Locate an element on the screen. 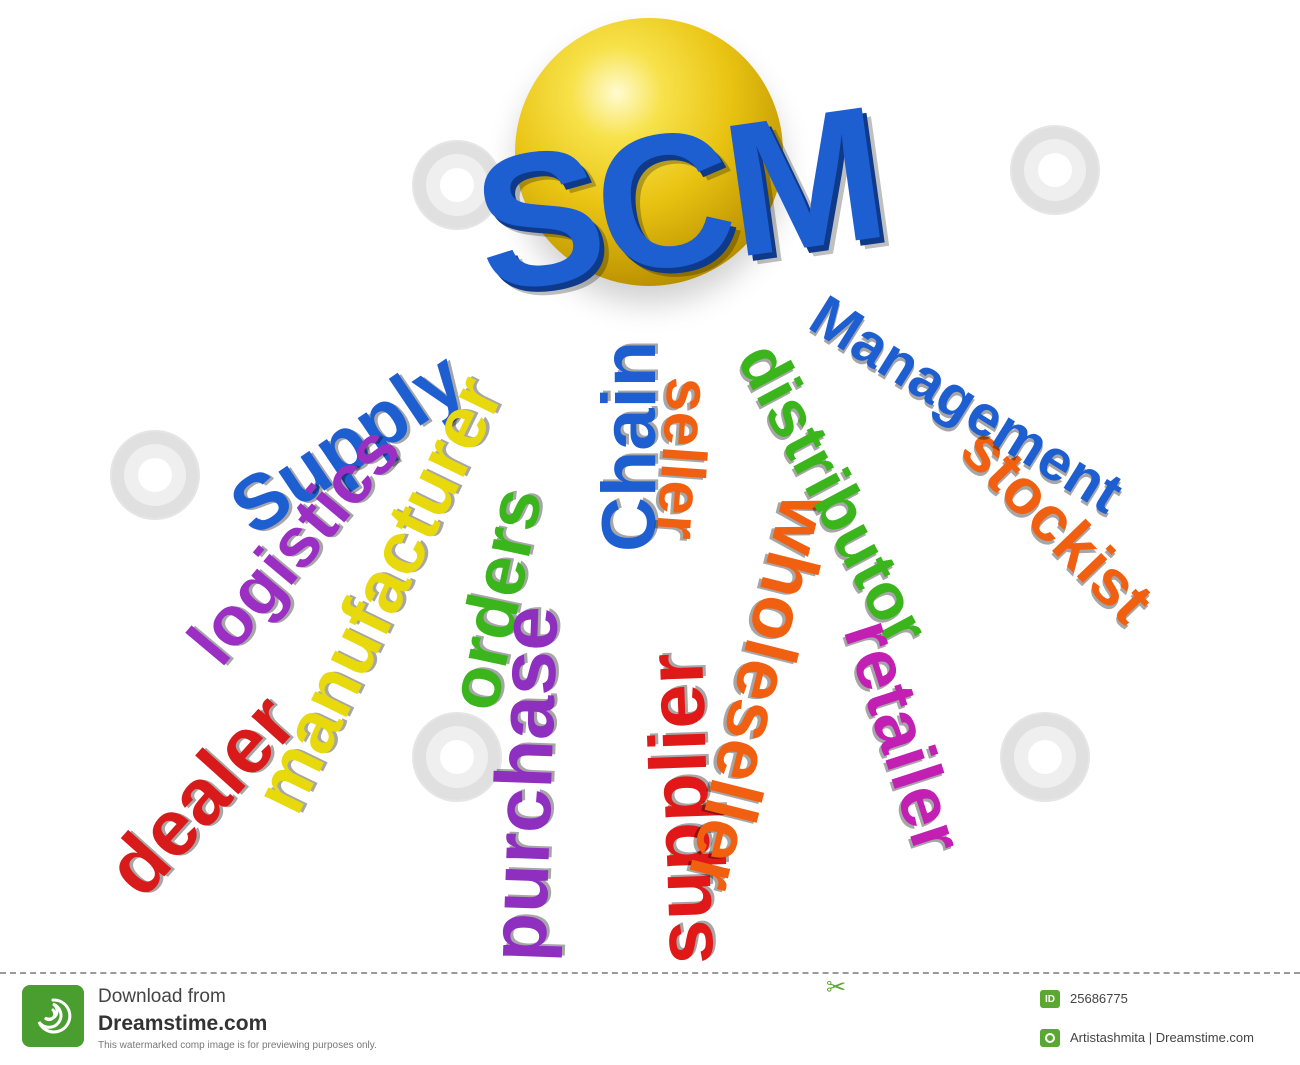 Image resolution: width=1300 pixels, height=1065 pixels. author-icon is located at coordinates (1050, 1038).